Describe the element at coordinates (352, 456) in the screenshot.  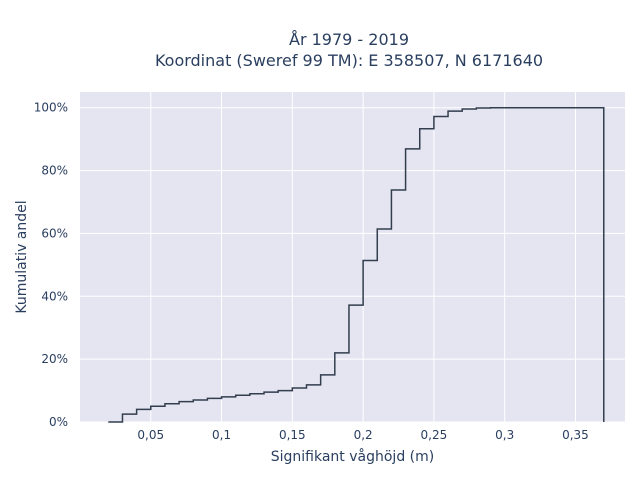
I see `x-axis-title: Signifikant våghöjd (m)` at that location.